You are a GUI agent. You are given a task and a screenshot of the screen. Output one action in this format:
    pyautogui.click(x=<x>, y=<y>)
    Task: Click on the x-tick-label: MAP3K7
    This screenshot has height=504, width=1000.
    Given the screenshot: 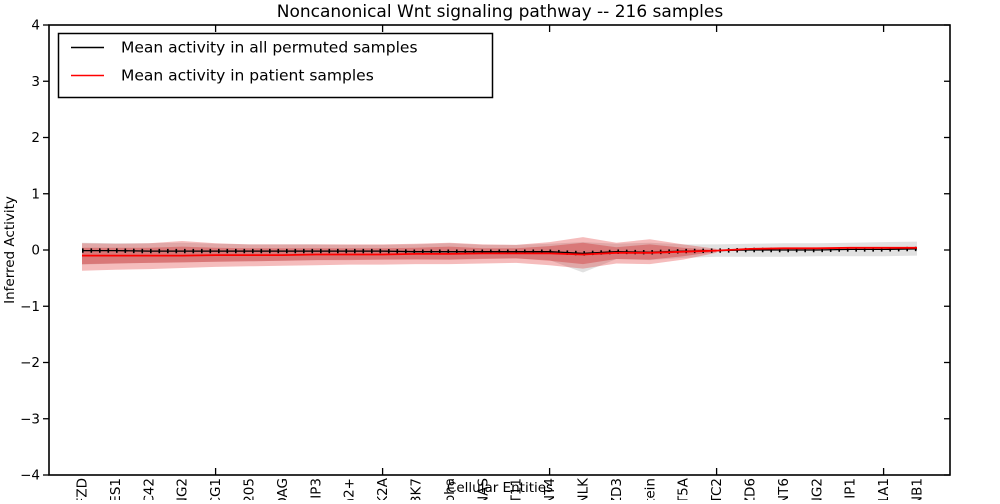 What is the action you would take?
    pyautogui.click(x=417, y=489)
    